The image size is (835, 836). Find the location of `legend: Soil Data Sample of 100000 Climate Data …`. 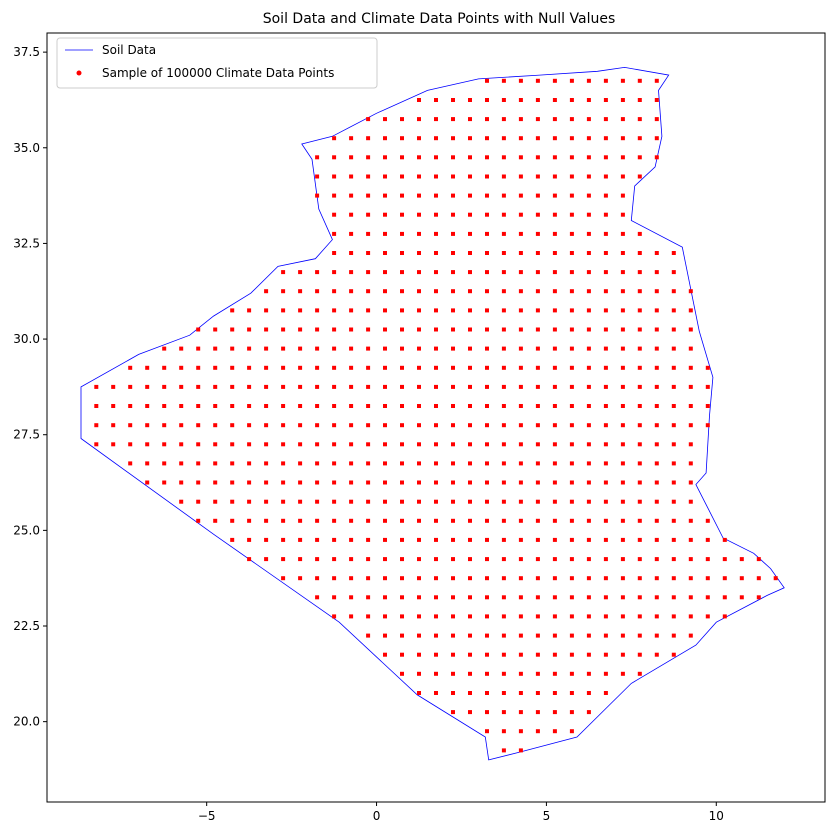

legend: Soil Data Sample of 100000 Climate Data … is located at coordinates (217, 63).